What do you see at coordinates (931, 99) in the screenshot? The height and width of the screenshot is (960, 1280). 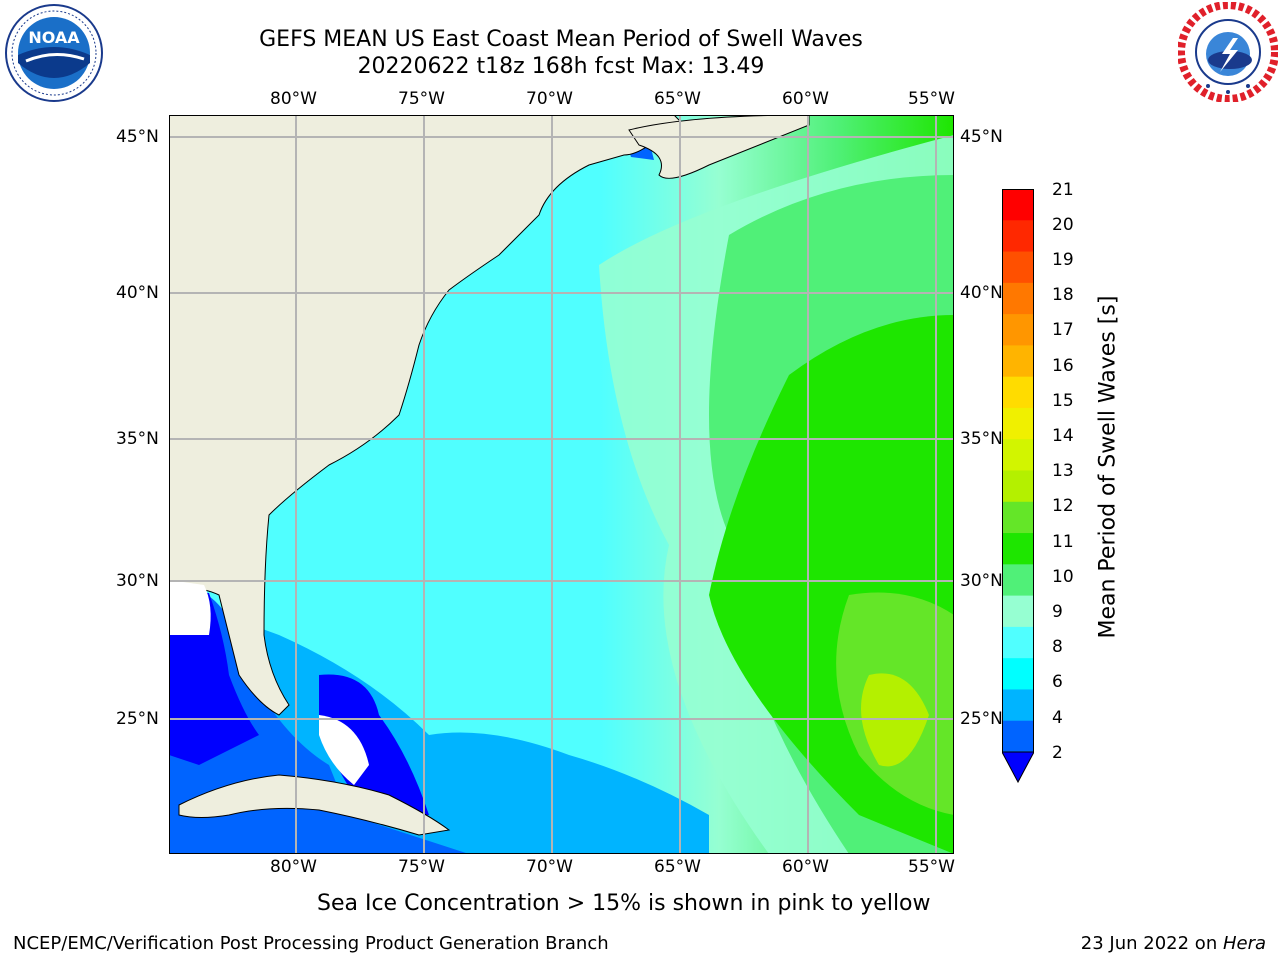 I see `lon-label-top-55w: 55°W` at bounding box center [931, 99].